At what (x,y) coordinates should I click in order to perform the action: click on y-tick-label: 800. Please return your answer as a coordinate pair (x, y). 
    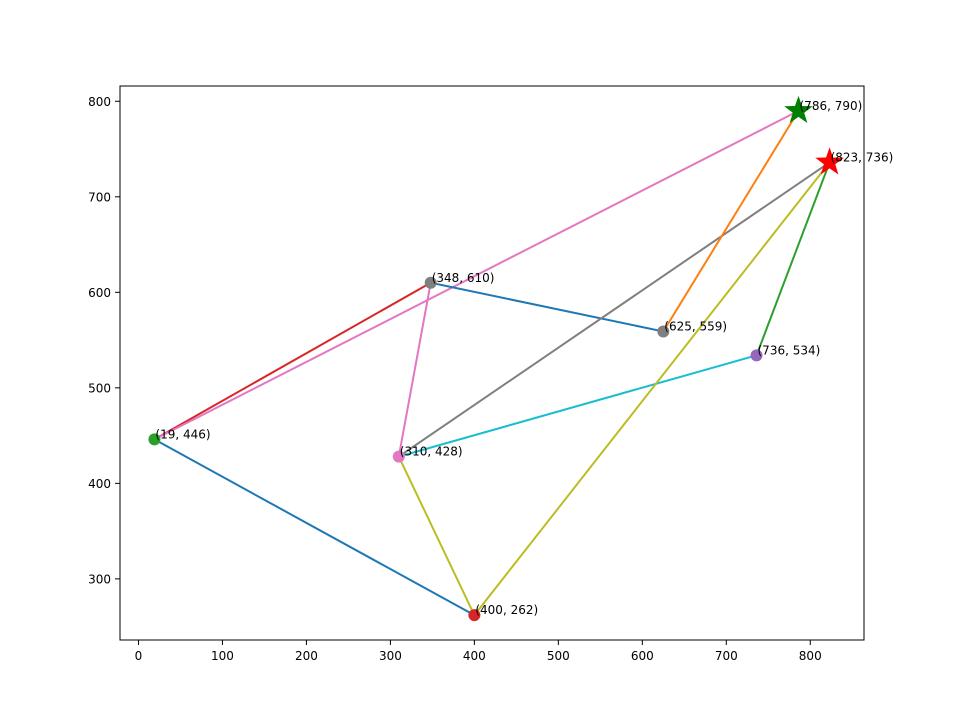
    Looking at the image, I should click on (99, 102).